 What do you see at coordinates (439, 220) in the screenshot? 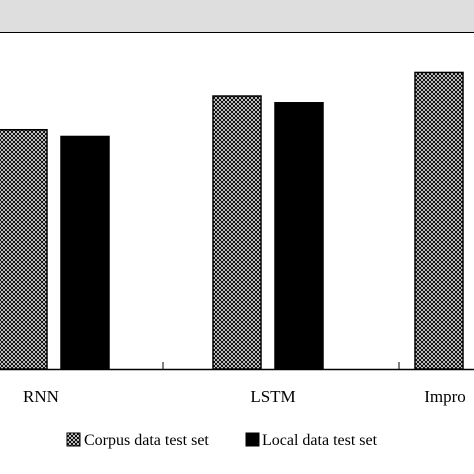
I see `bar-corpus-impro` at bounding box center [439, 220].